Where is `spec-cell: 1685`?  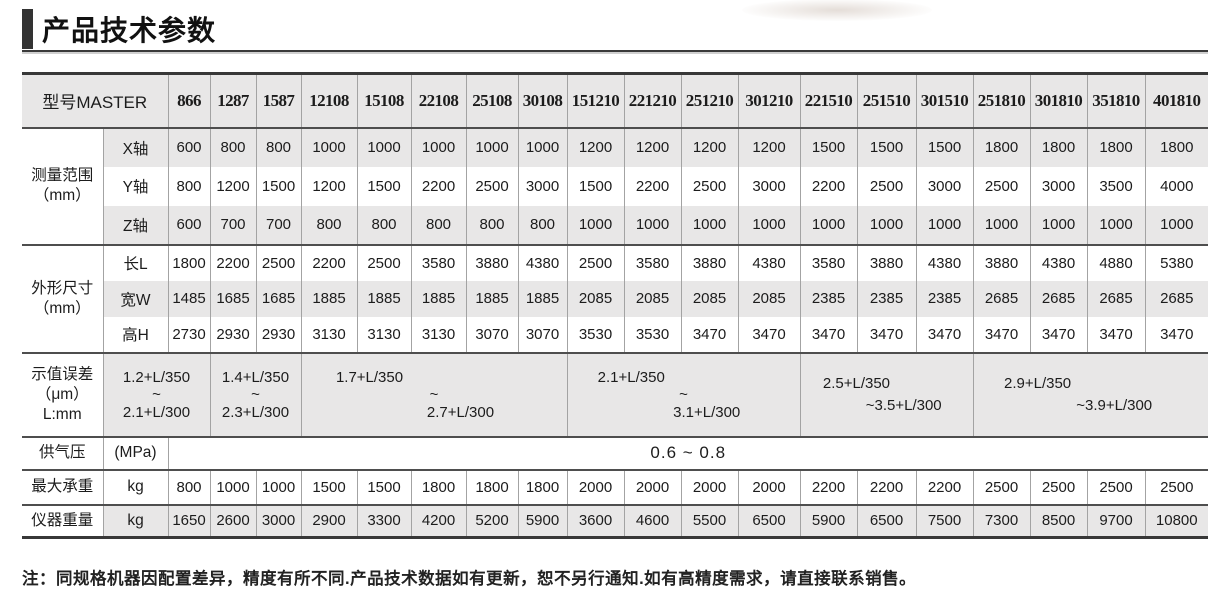 spec-cell: 1685 is located at coordinates (232, 298).